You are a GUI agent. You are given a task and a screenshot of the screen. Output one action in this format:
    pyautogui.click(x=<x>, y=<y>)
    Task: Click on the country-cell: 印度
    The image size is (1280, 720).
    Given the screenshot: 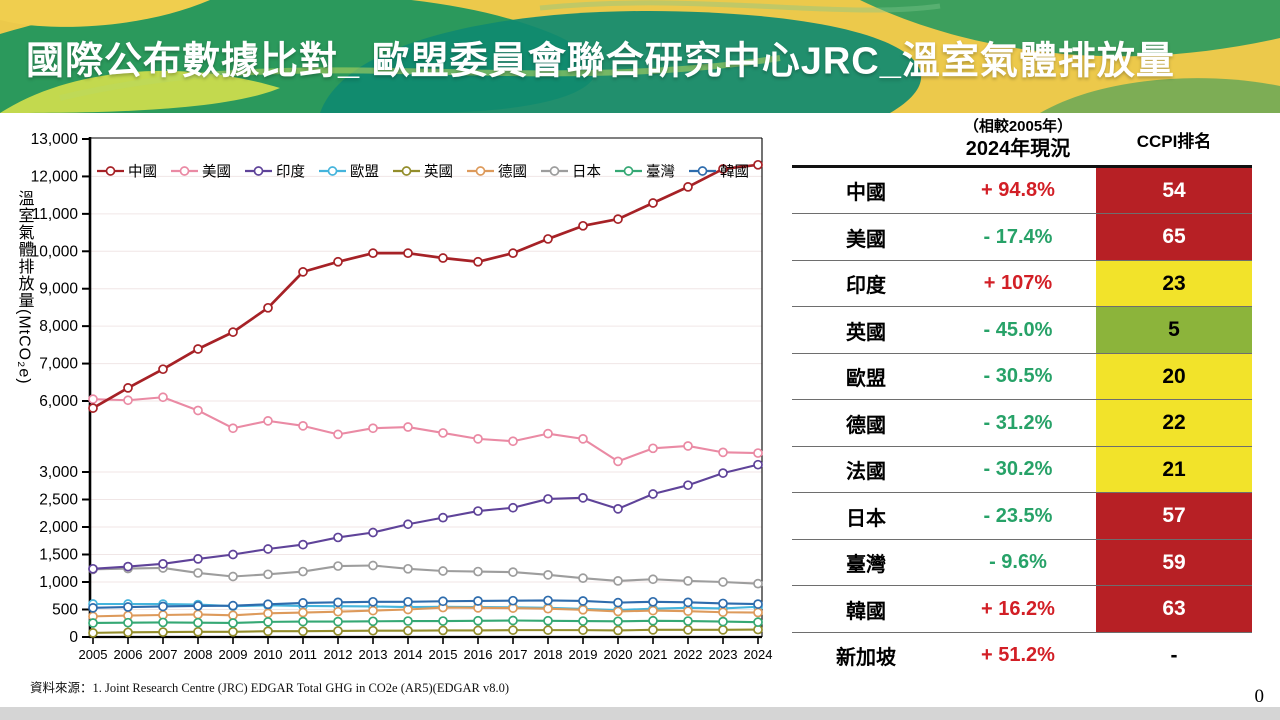 What is the action you would take?
    pyautogui.click(x=866, y=286)
    